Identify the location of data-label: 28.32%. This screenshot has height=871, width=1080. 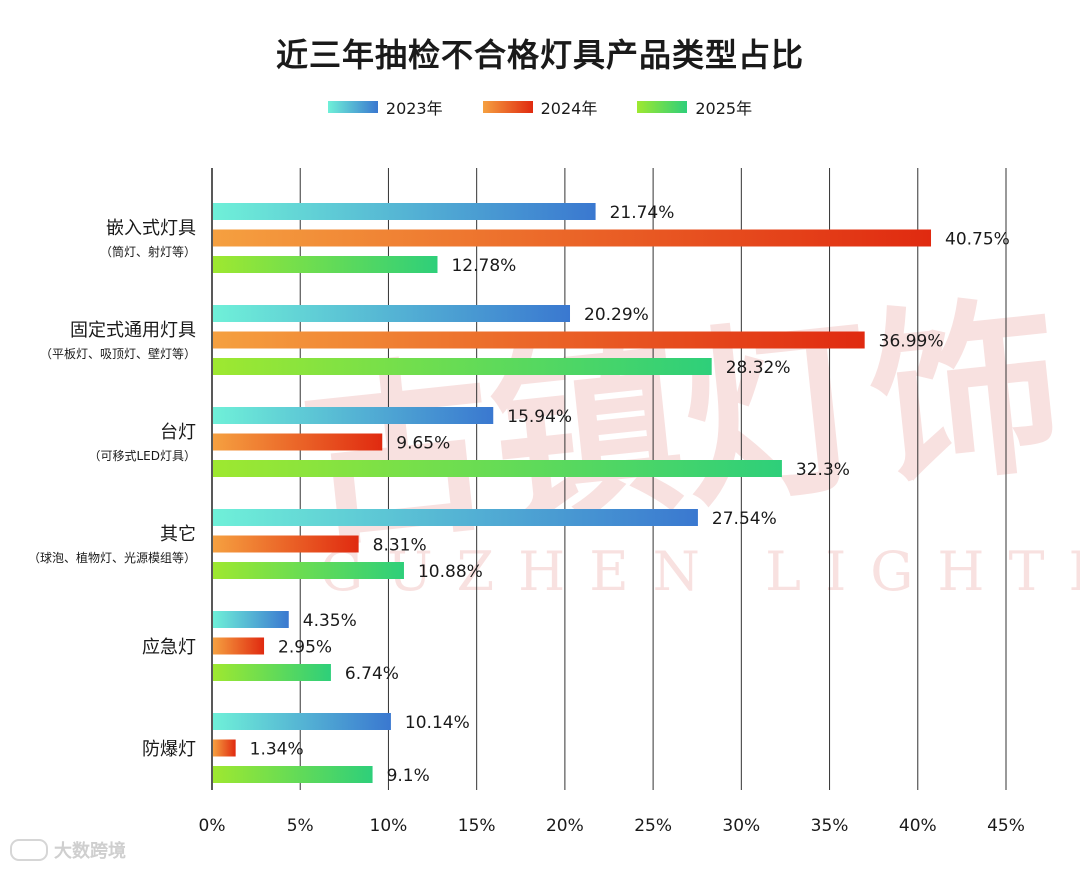
(758, 368).